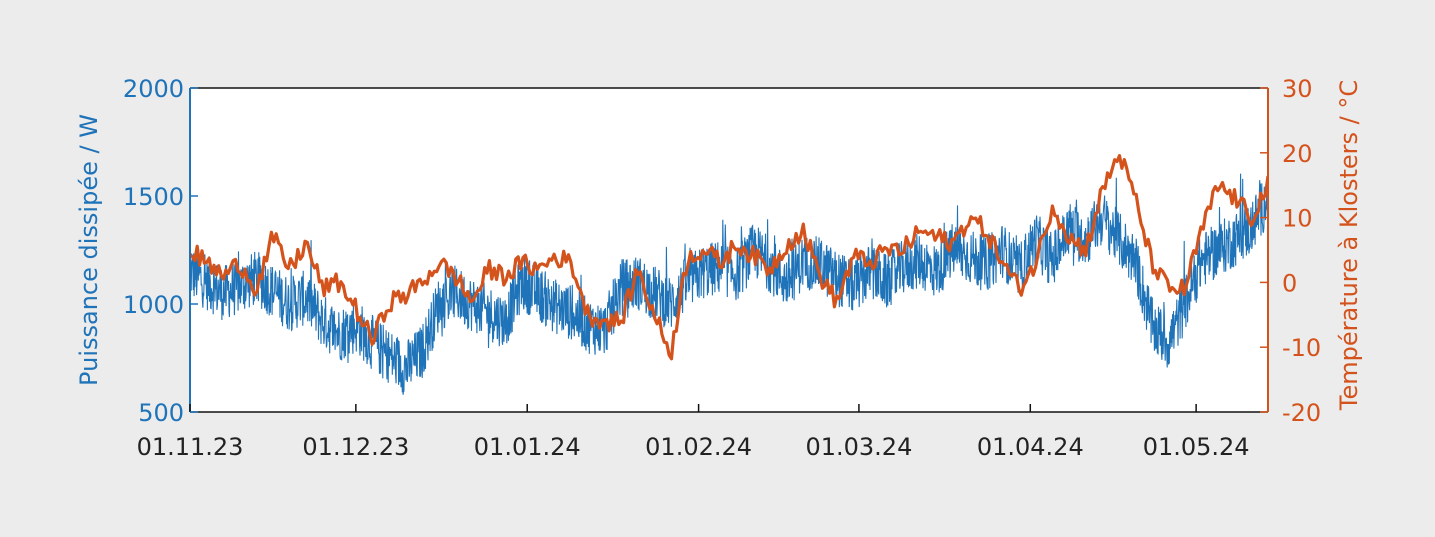 The height and width of the screenshot is (537, 1435). What do you see at coordinates (1297, 89) in the screenshot?
I see `y-right-tick-label: 30` at bounding box center [1297, 89].